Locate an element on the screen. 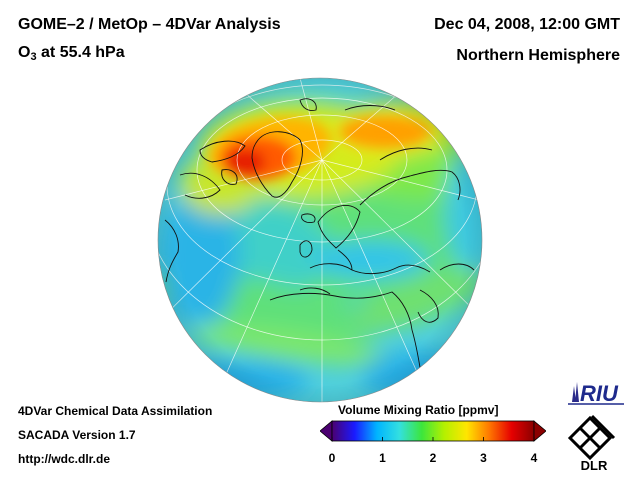 The image size is (640, 480). riu-logo-text: RIU is located at coordinates (599, 393).